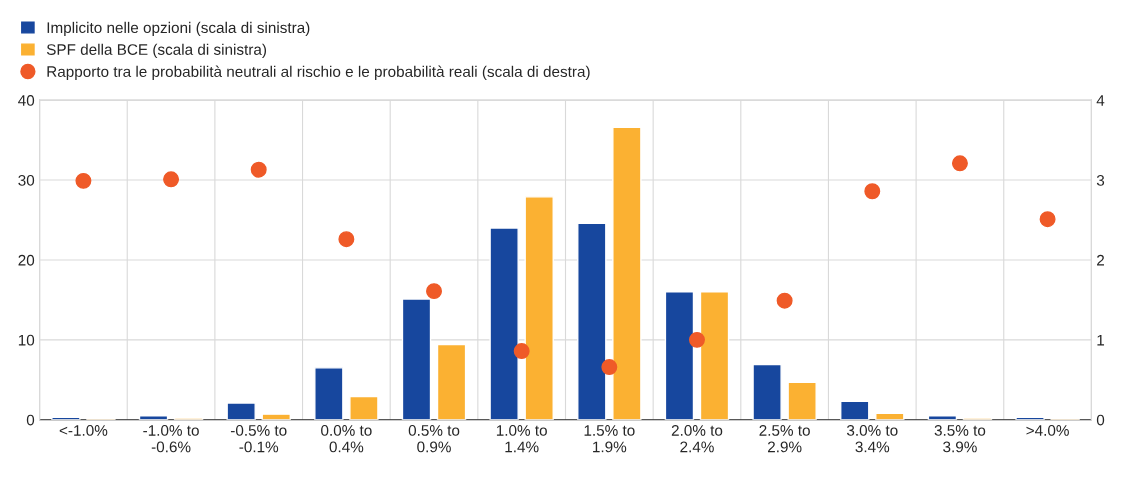 This screenshot has width=1131, height=477. Describe the element at coordinates (1101, 340) in the screenshot. I see `y2-tick-label: 1` at that location.